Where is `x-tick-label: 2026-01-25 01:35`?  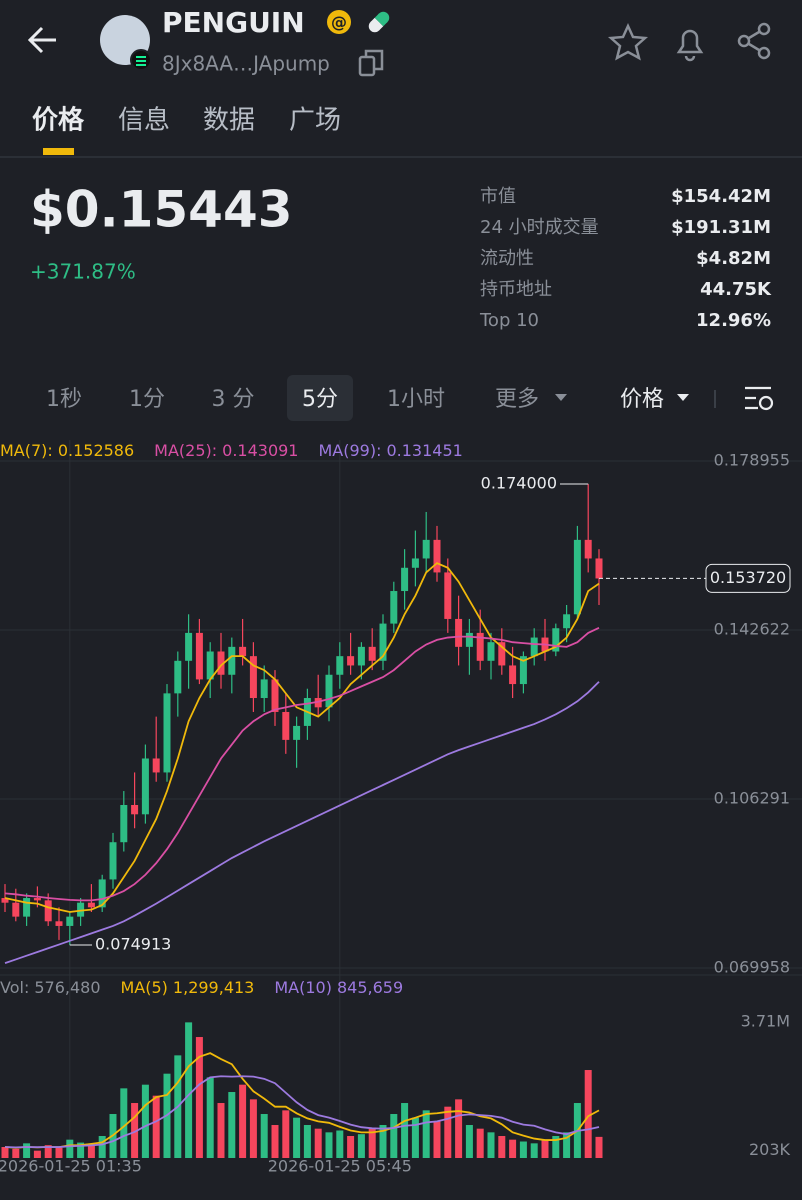
x-tick-label: 2026-01-25 01:35 is located at coordinates (71, 1166).